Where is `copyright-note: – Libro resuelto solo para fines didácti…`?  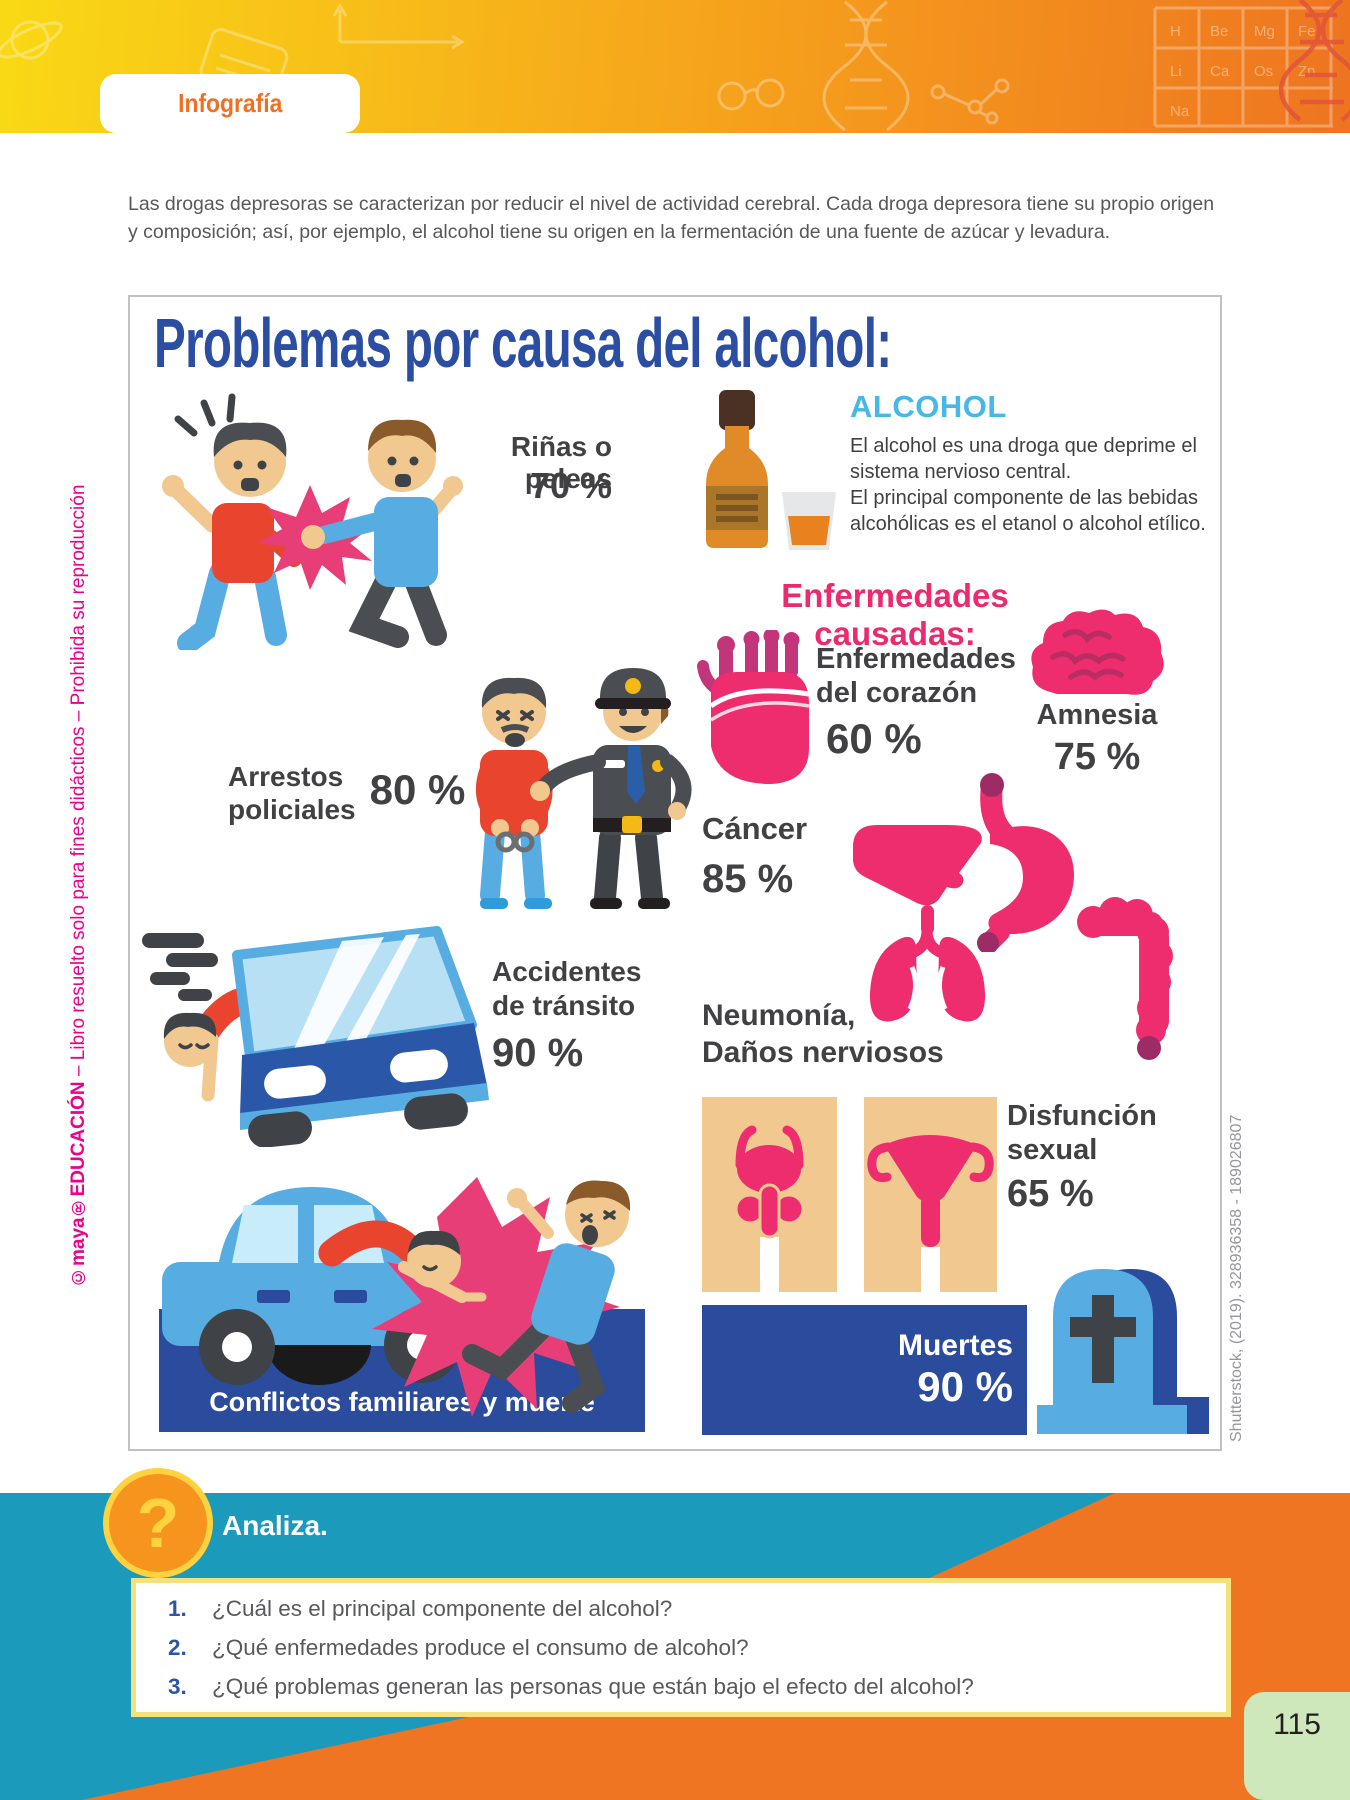 copyright-note: – Libro resuelto solo para fines didácti… is located at coordinates (78, 783).